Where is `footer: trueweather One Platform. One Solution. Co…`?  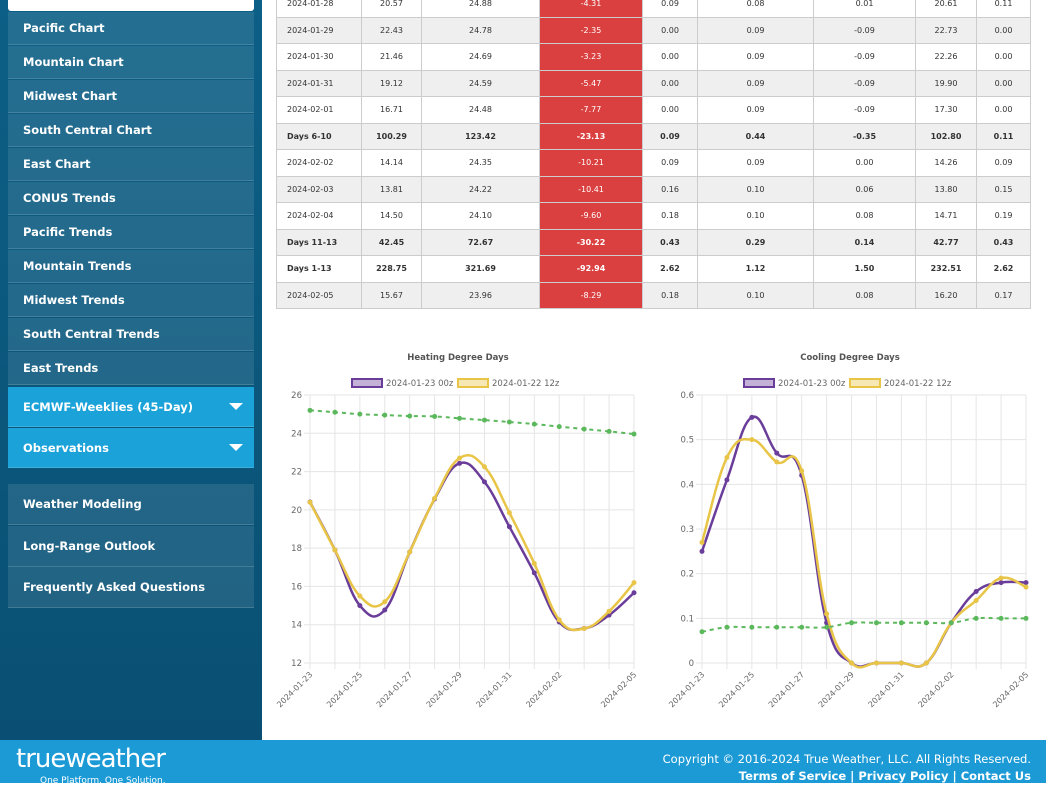 footer: trueweather One Platform. One Solution. Co… is located at coordinates (523, 763).